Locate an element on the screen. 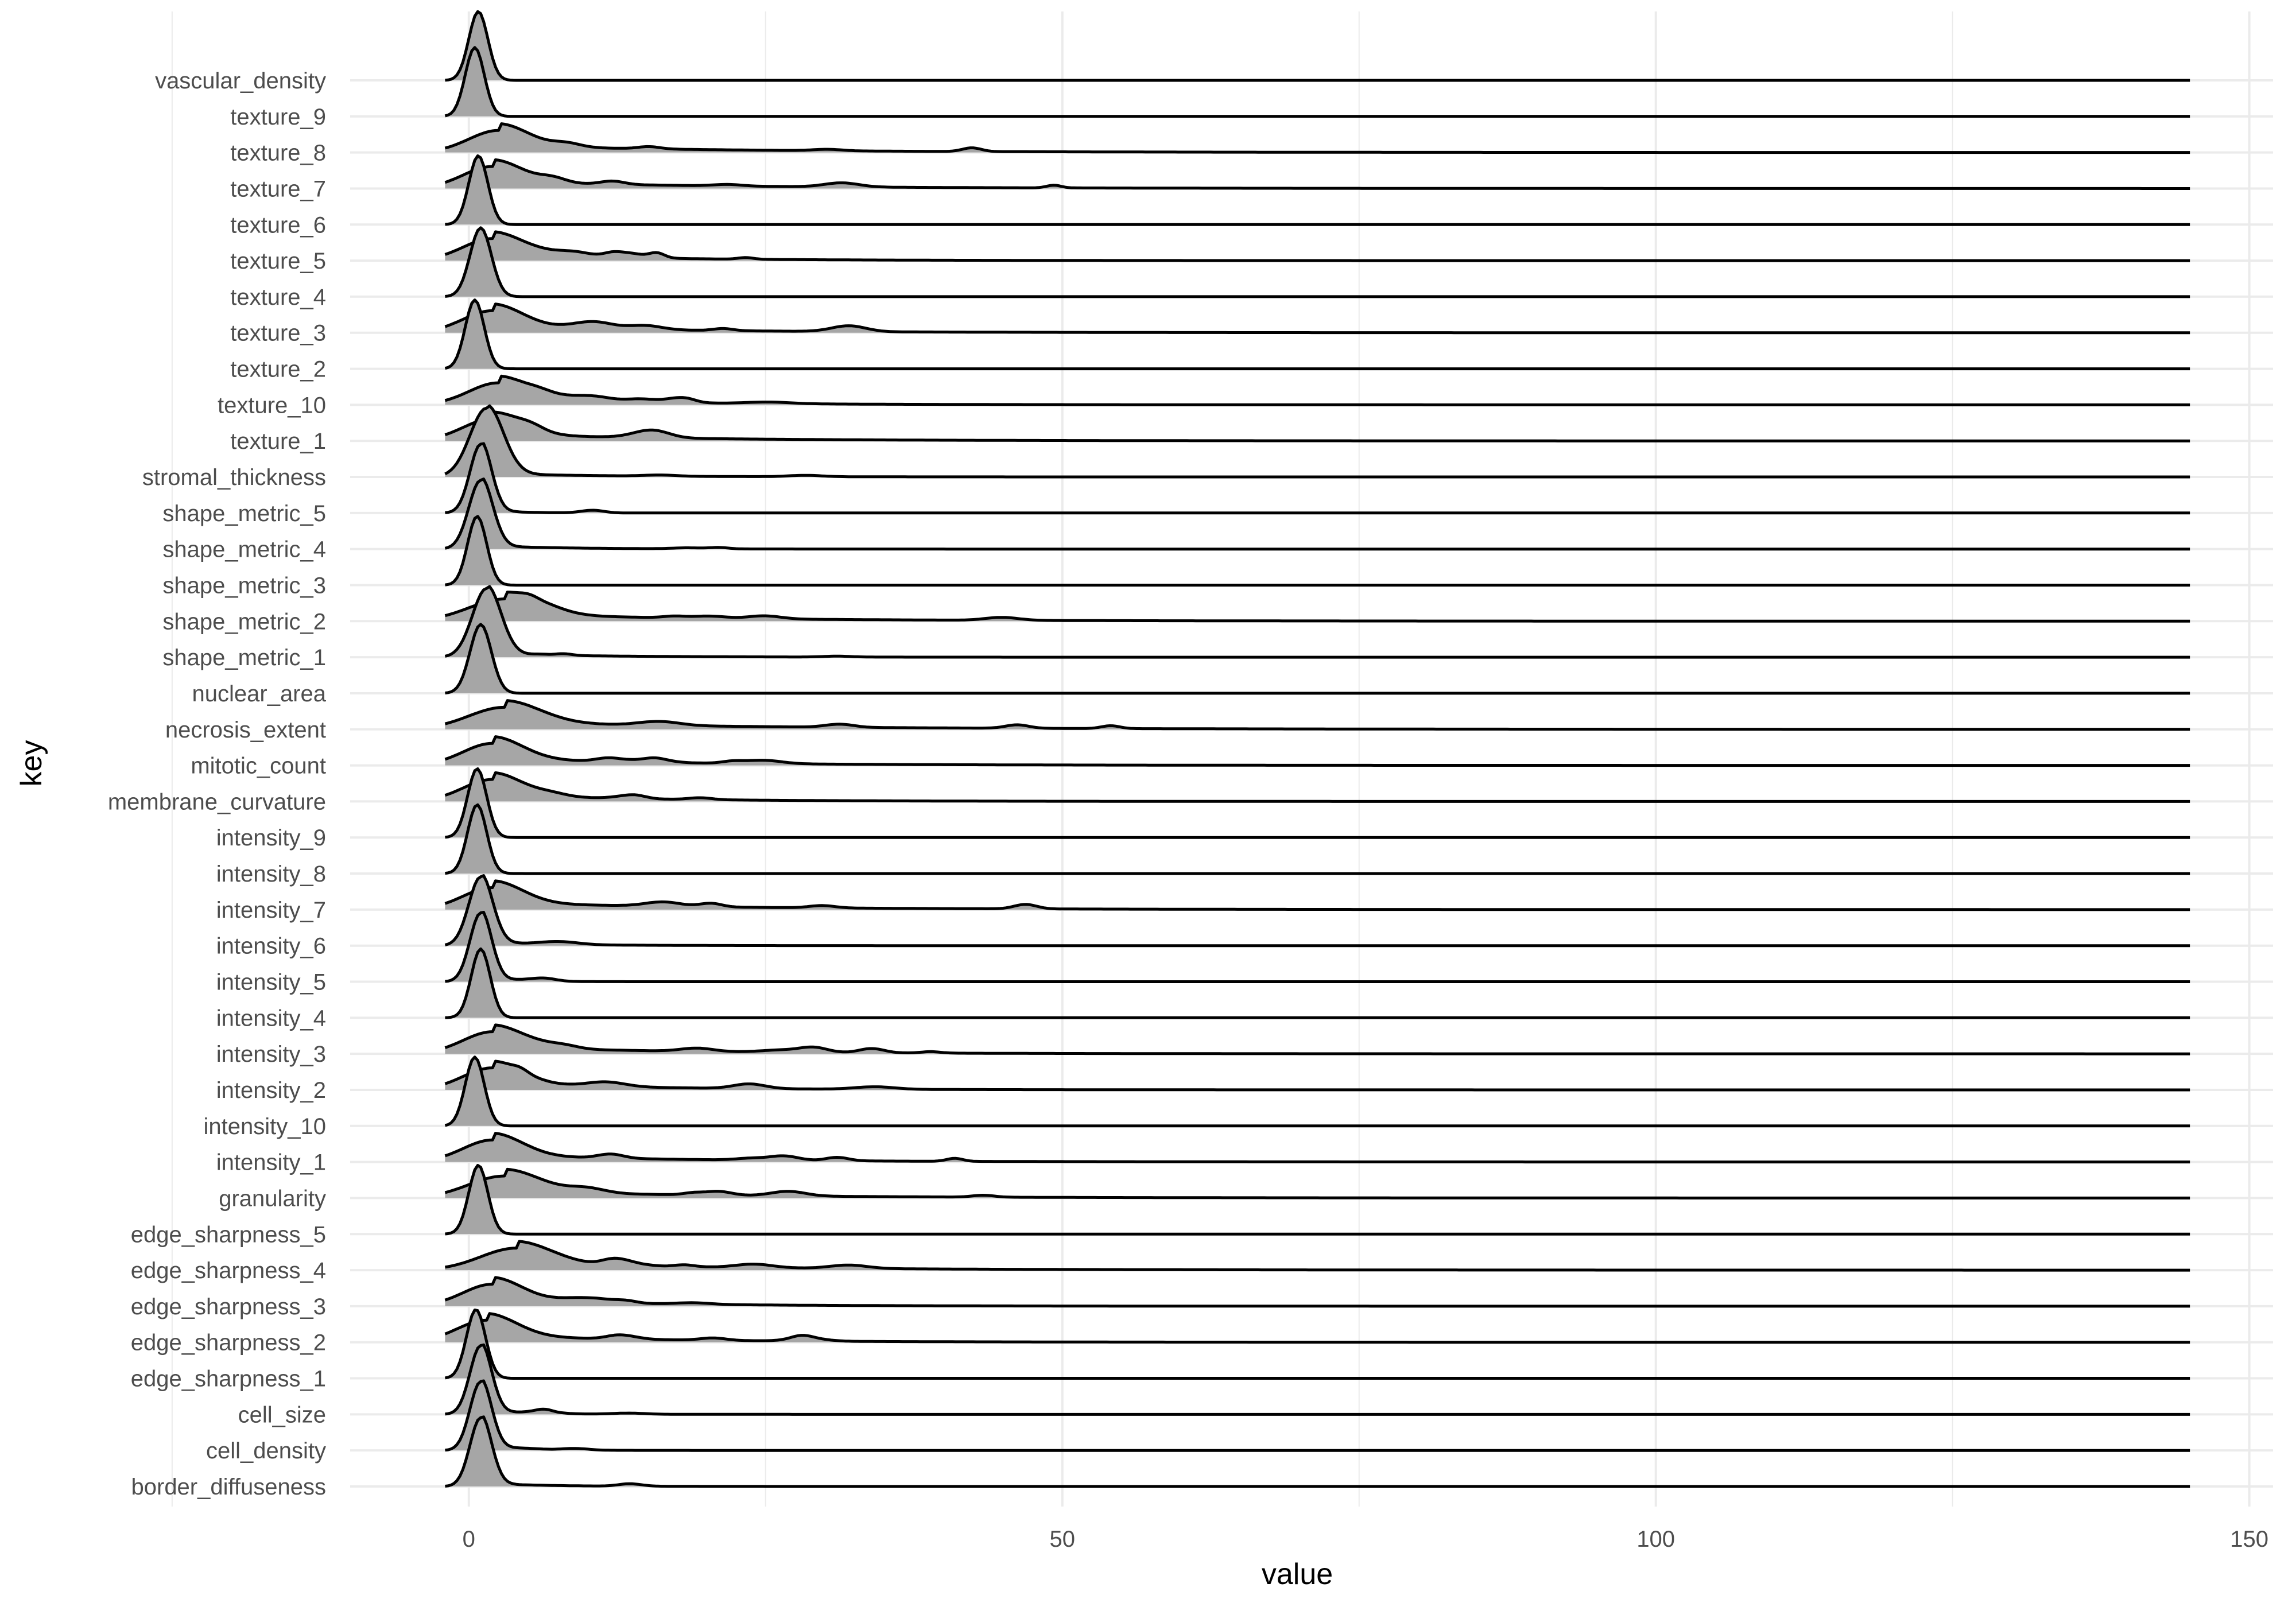 The width and height of the screenshot is (2296, 1607). x-tick-label: 0 is located at coordinates (469, 1539).